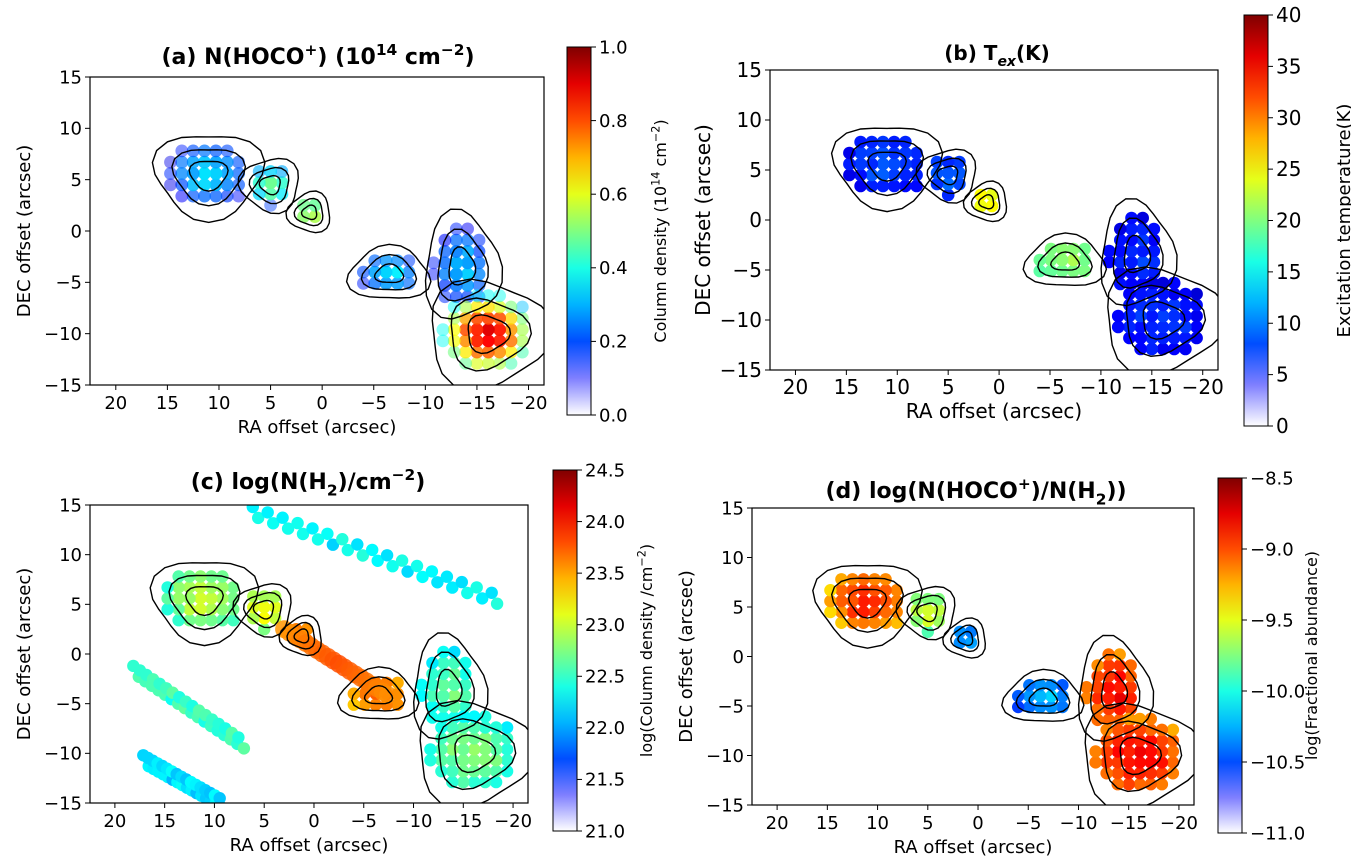 The image size is (1351, 861). I want to click on y-tick-label: −5, so click(730, 706).